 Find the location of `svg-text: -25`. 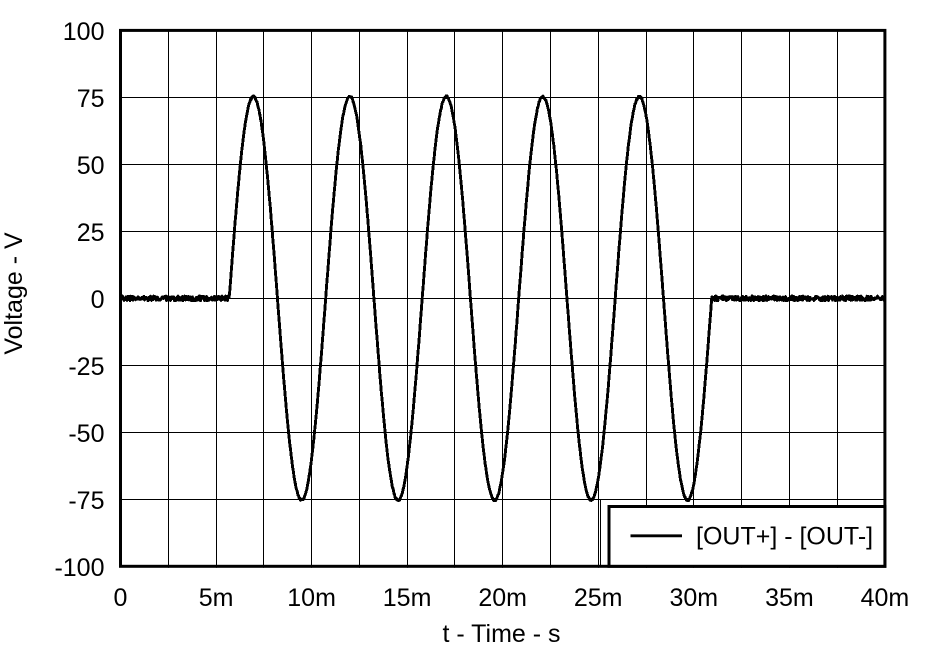

svg-text: -25 is located at coordinates (86, 367).